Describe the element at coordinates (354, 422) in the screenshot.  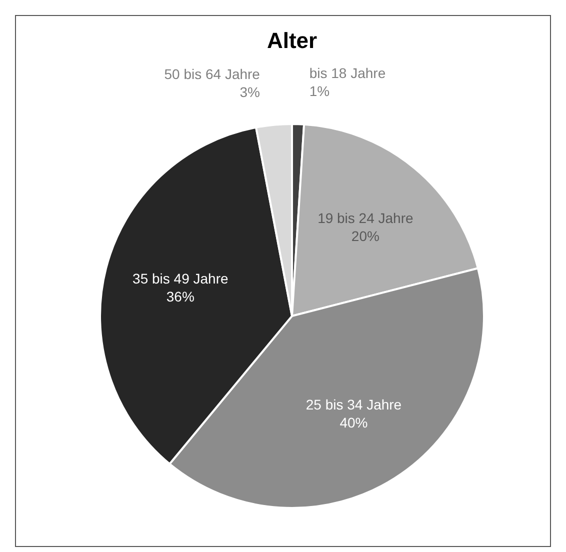
I see `data-label: 40%` at that location.